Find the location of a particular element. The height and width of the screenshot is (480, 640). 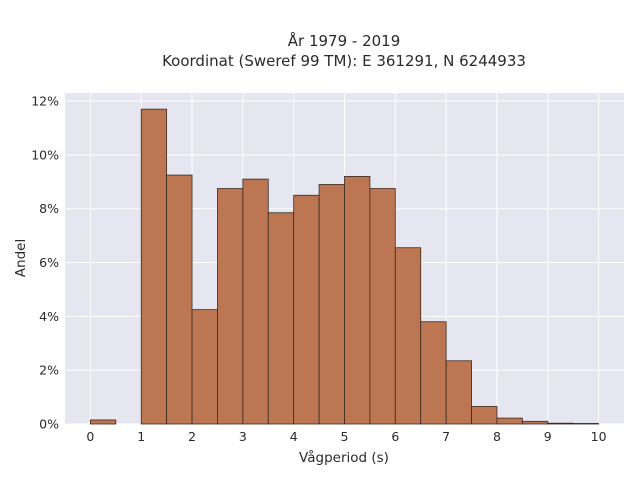

x-tick-labels: 0 1 2 3 4 5 6 7 8 9 10 is located at coordinates (346, 436).